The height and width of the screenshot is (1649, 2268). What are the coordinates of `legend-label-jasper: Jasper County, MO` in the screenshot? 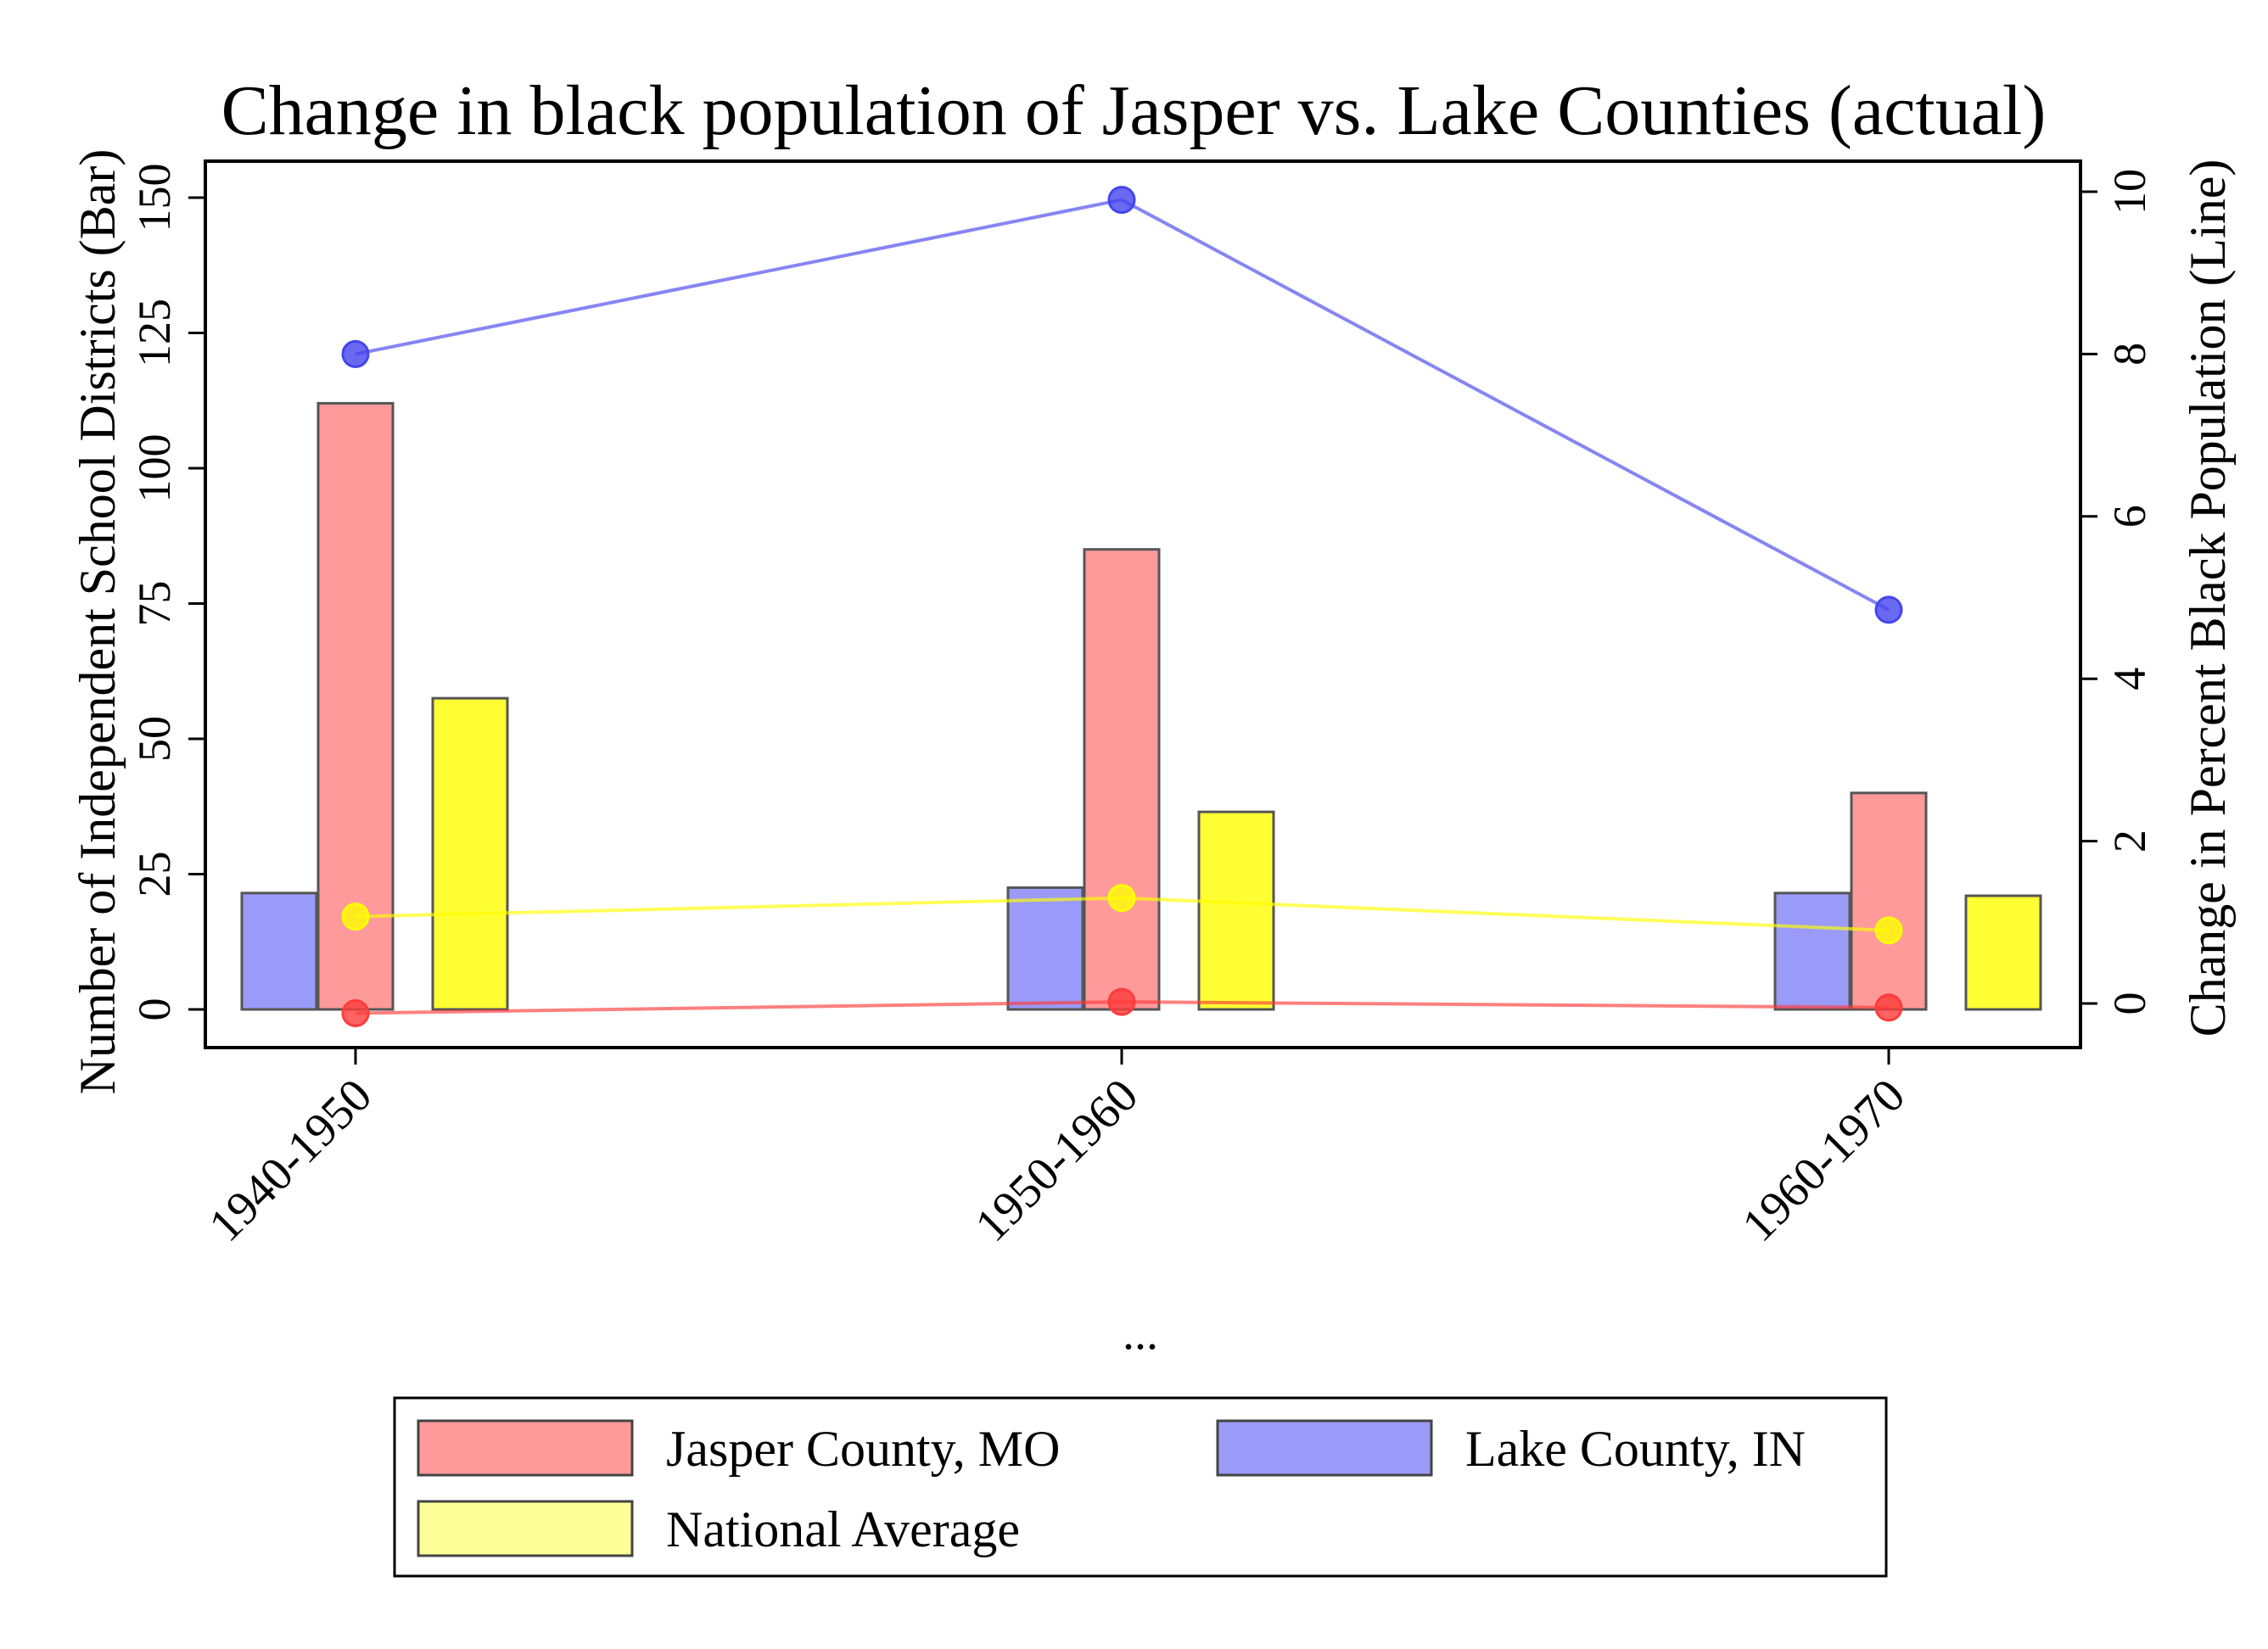 It's located at (863, 1449).